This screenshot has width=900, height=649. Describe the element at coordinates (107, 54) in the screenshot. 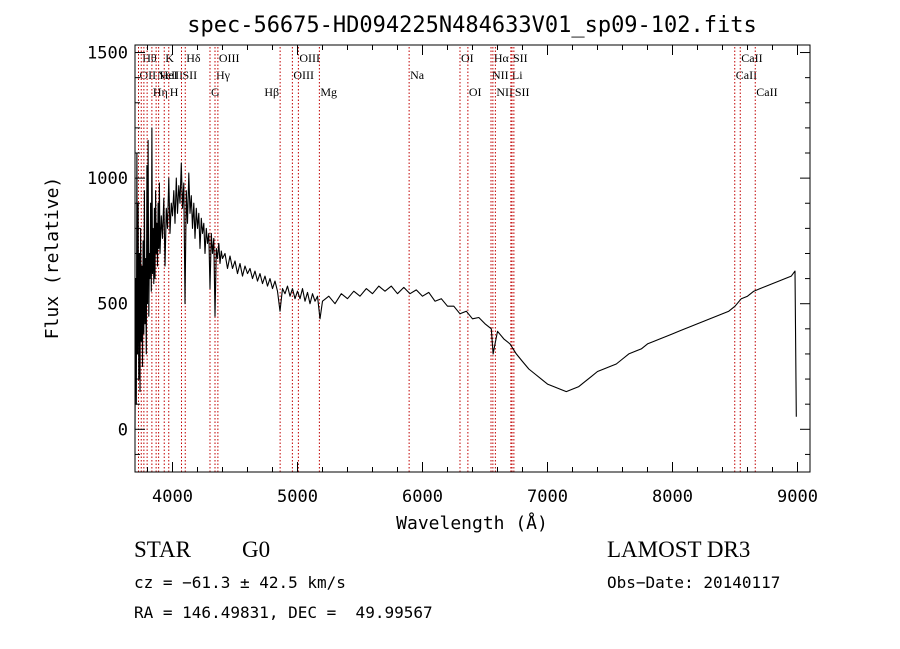

I see `y-tick-label: 1500` at that location.